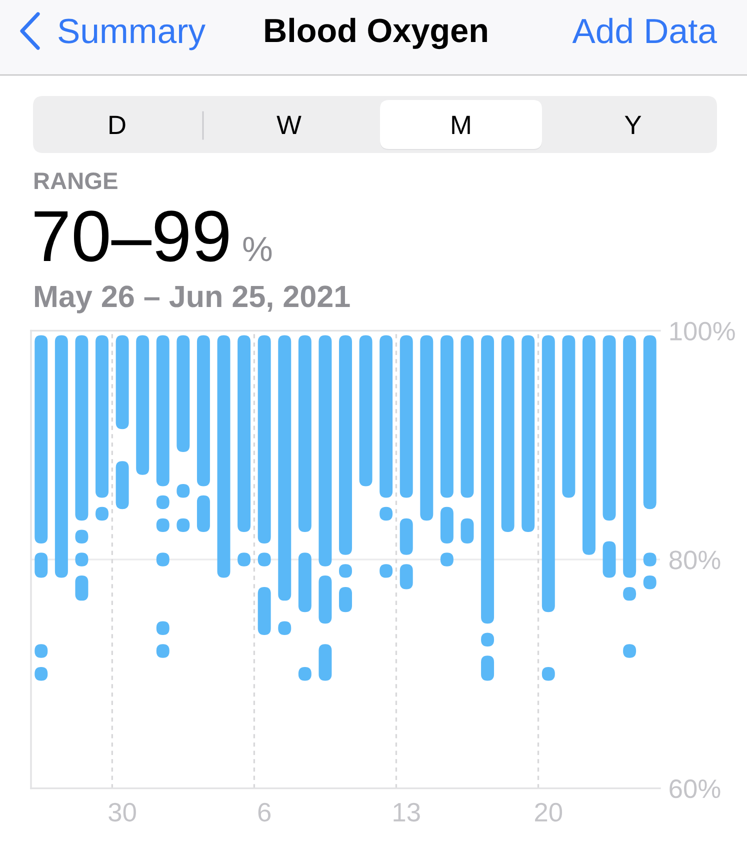 This screenshot has height=848, width=747. Describe the element at coordinates (548, 812) in the screenshot. I see `x-tick-label: 20` at that location.